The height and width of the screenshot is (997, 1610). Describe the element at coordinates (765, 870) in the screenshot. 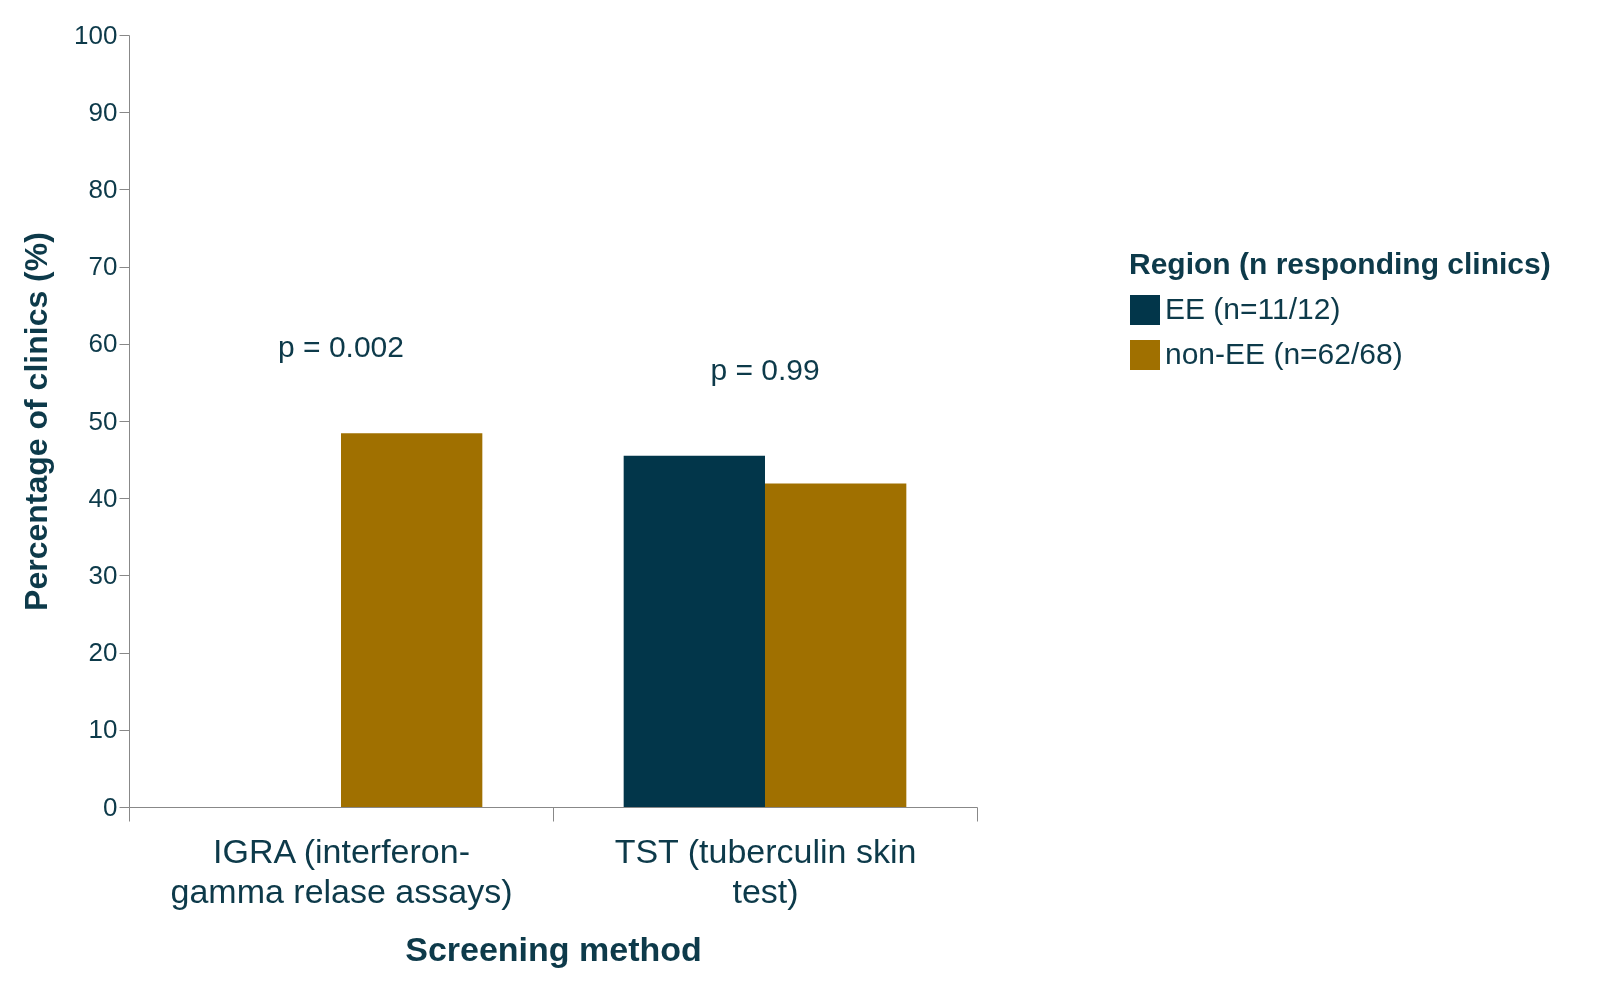

I see `x-tick-label: TST (tuberculin skin test)` at that location.